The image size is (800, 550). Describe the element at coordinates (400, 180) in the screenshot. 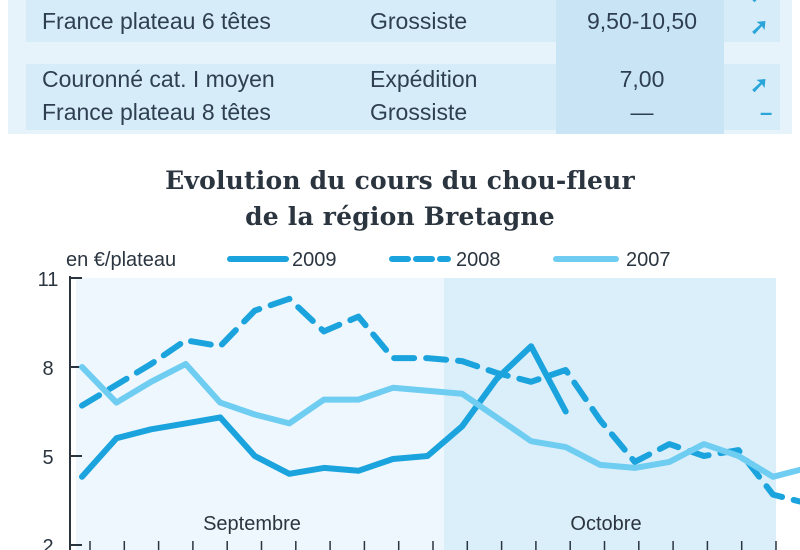

I see `chart-title-line-1: Evolution du cours du chou-fleur` at that location.